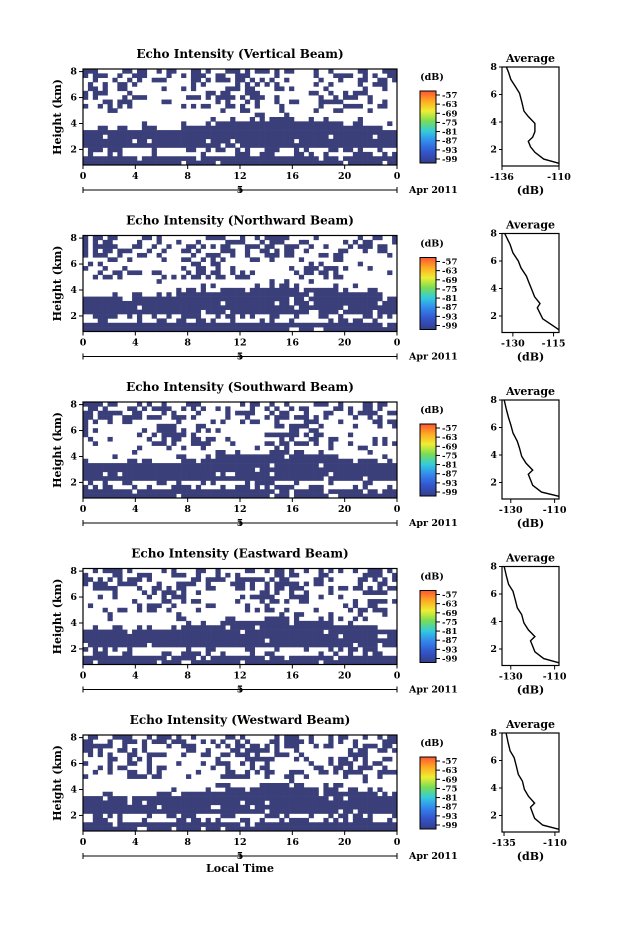  I want to click on panel1-x-tick-label: 16, so click(293, 176).